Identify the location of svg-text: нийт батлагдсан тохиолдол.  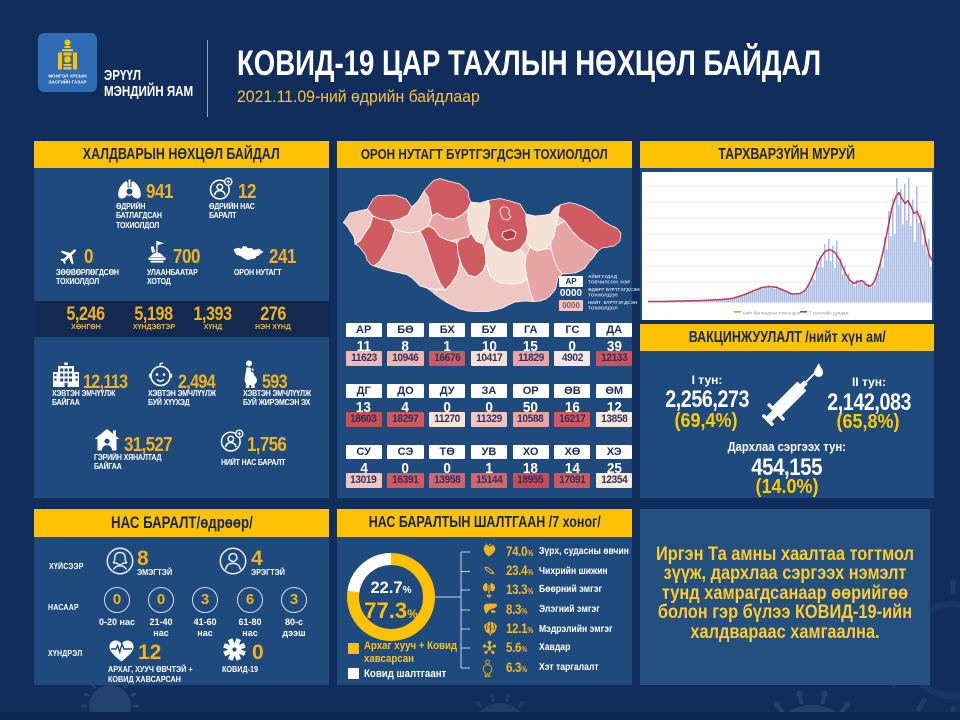
(772, 313).